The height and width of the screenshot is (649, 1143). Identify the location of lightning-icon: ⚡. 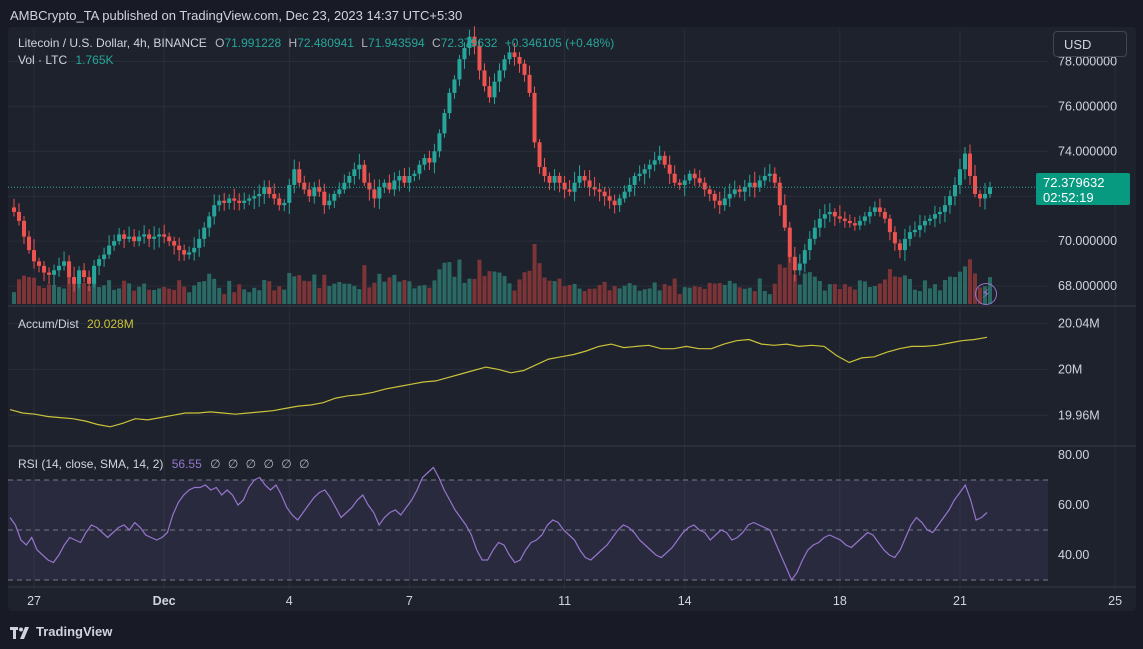
(986, 294).